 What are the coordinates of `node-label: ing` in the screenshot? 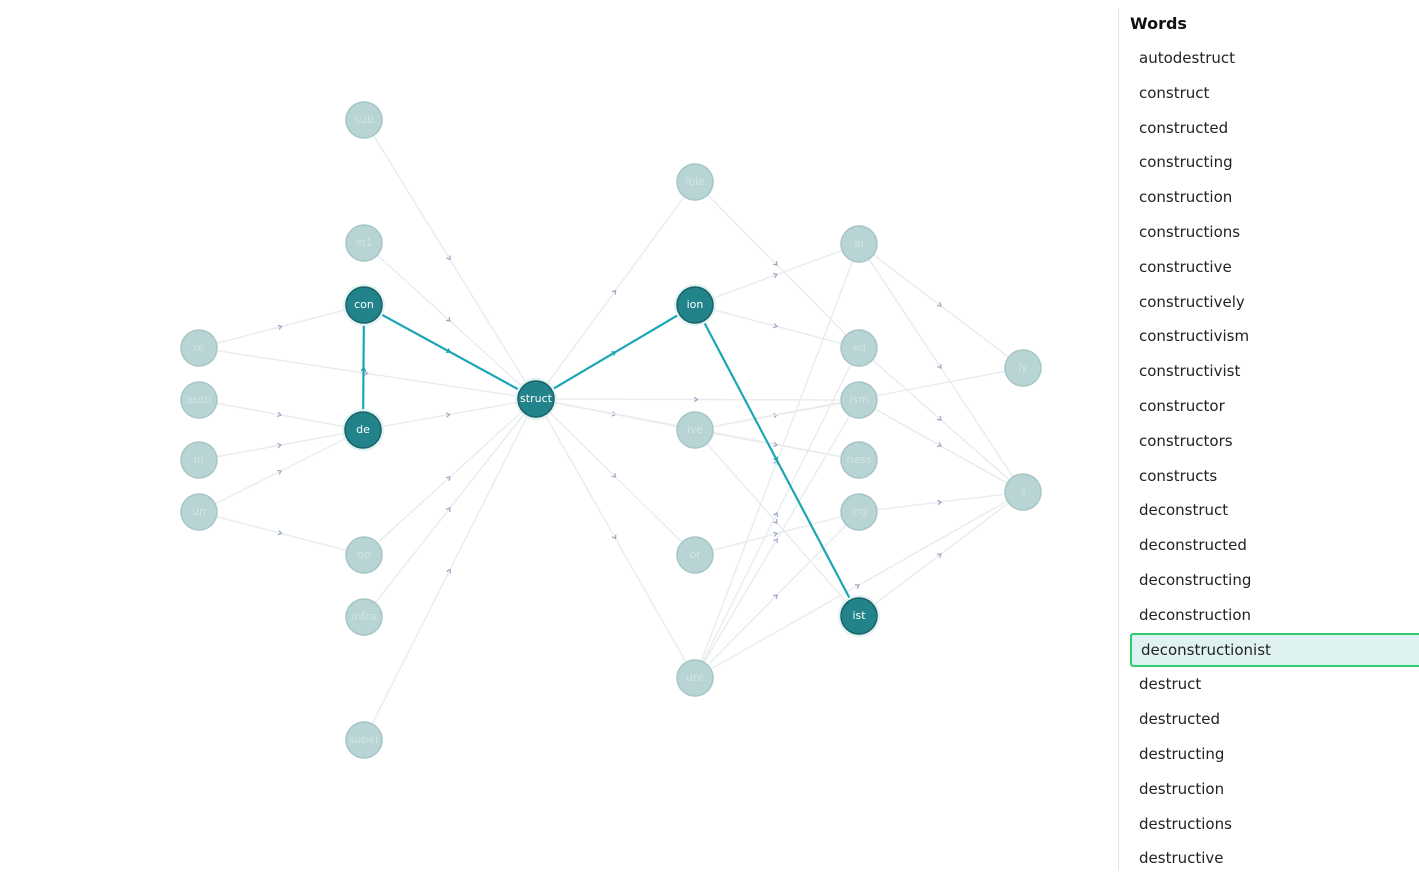 It's located at (858, 511).